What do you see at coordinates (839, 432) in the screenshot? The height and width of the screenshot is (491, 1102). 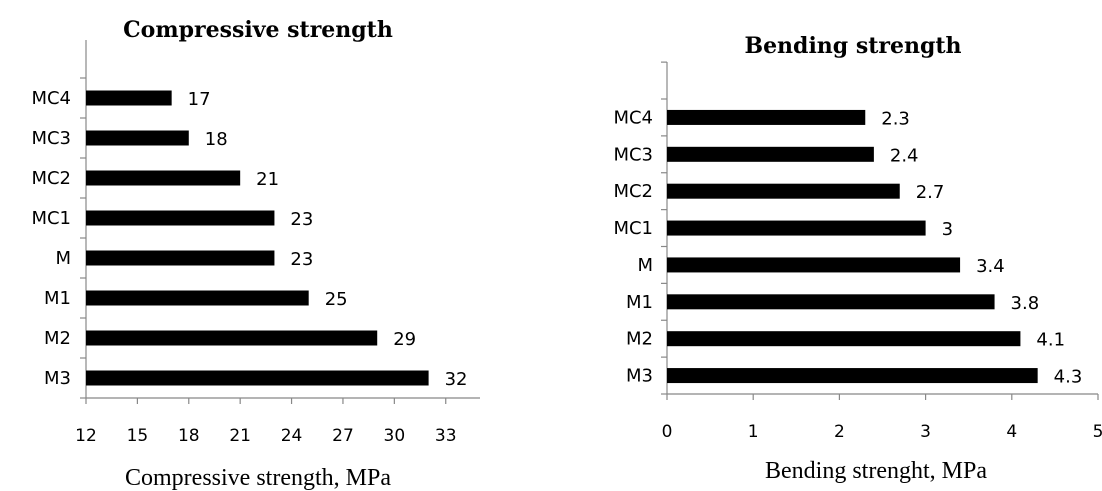 I see `x-tick-label: 2` at bounding box center [839, 432].